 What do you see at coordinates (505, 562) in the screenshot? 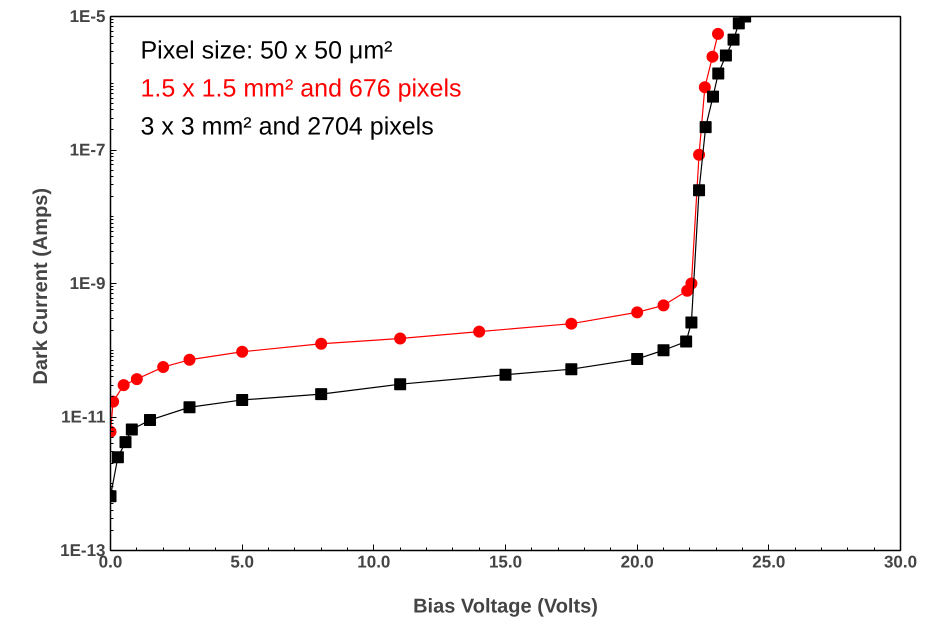
I see `x-tick-label: 15.0` at bounding box center [505, 562].